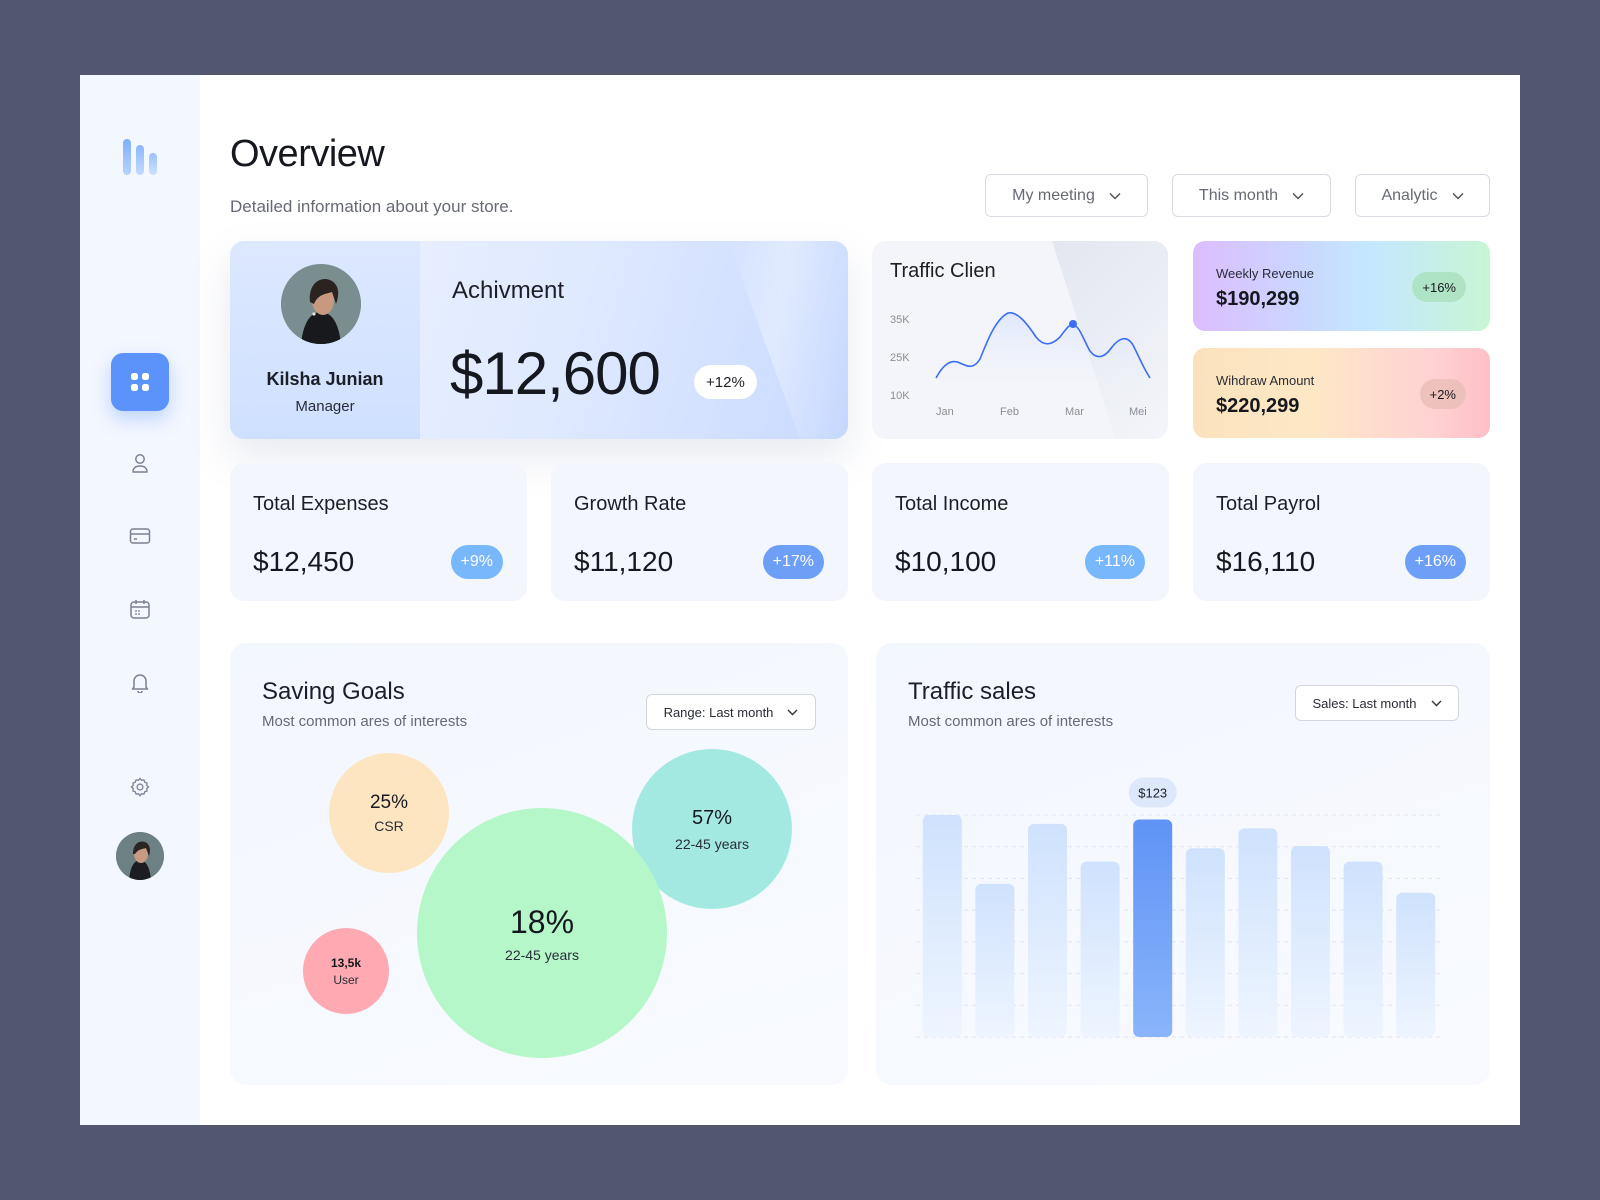 This screenshot has height=1200, width=1600. I want to click on bubble-18: 18% 22-45 years, so click(542, 933).